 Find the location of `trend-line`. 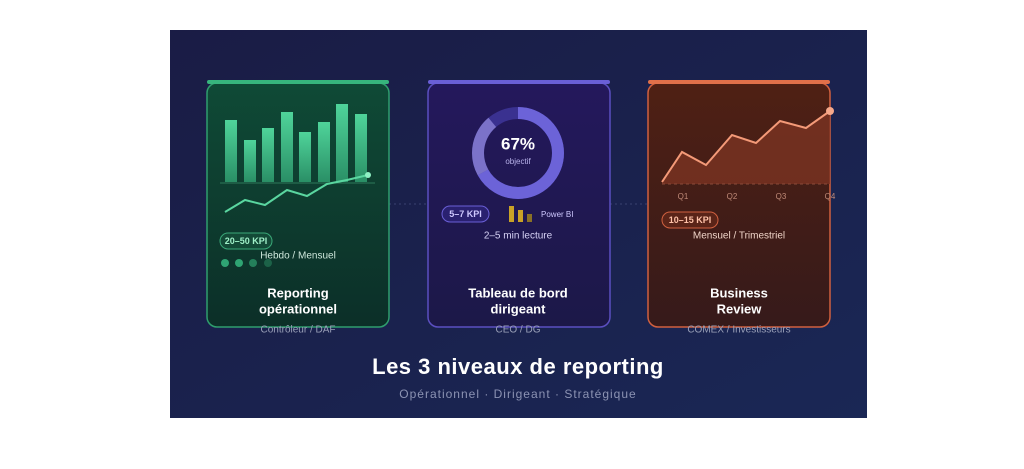

trend-line is located at coordinates (296, 193).